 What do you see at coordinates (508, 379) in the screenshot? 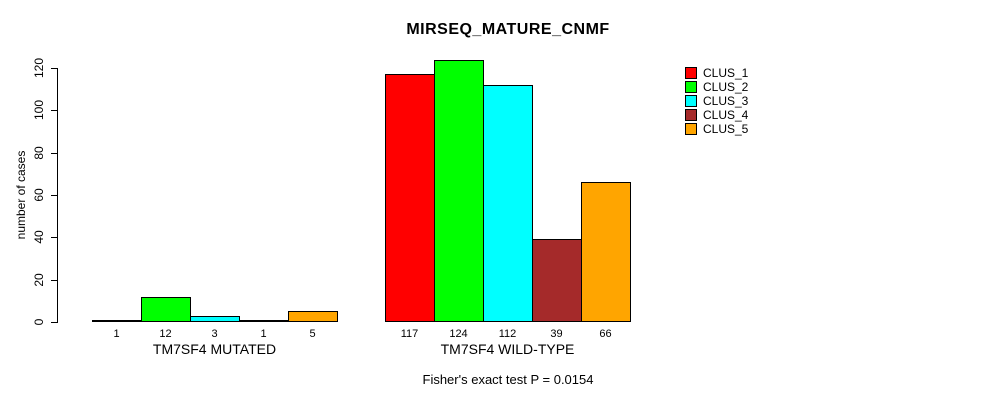
I see `footer-note: Fisher's exact test P = 0.0154` at bounding box center [508, 379].